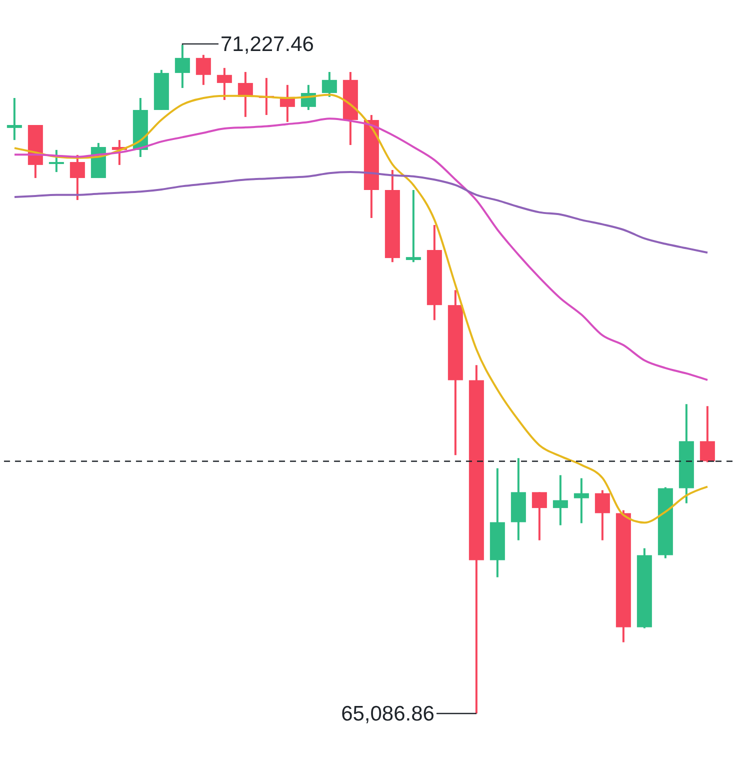 This screenshot has width=734, height=760. Describe the element at coordinates (267, 44) in the screenshot. I see `annotation: 71,227.46` at that location.